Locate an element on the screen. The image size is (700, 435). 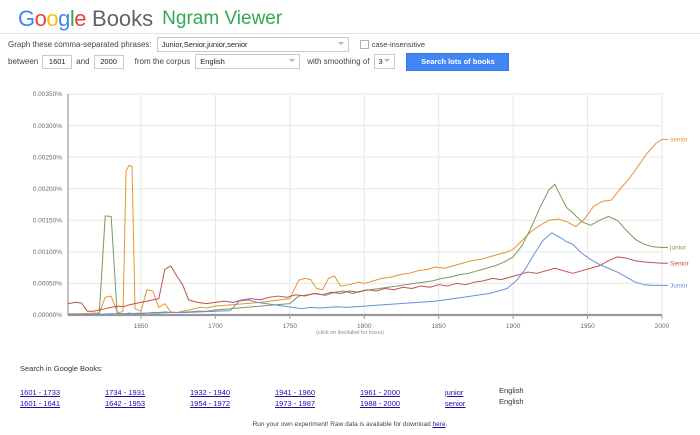
year-range-link: 1734 - 1931 is located at coordinates (125, 392).